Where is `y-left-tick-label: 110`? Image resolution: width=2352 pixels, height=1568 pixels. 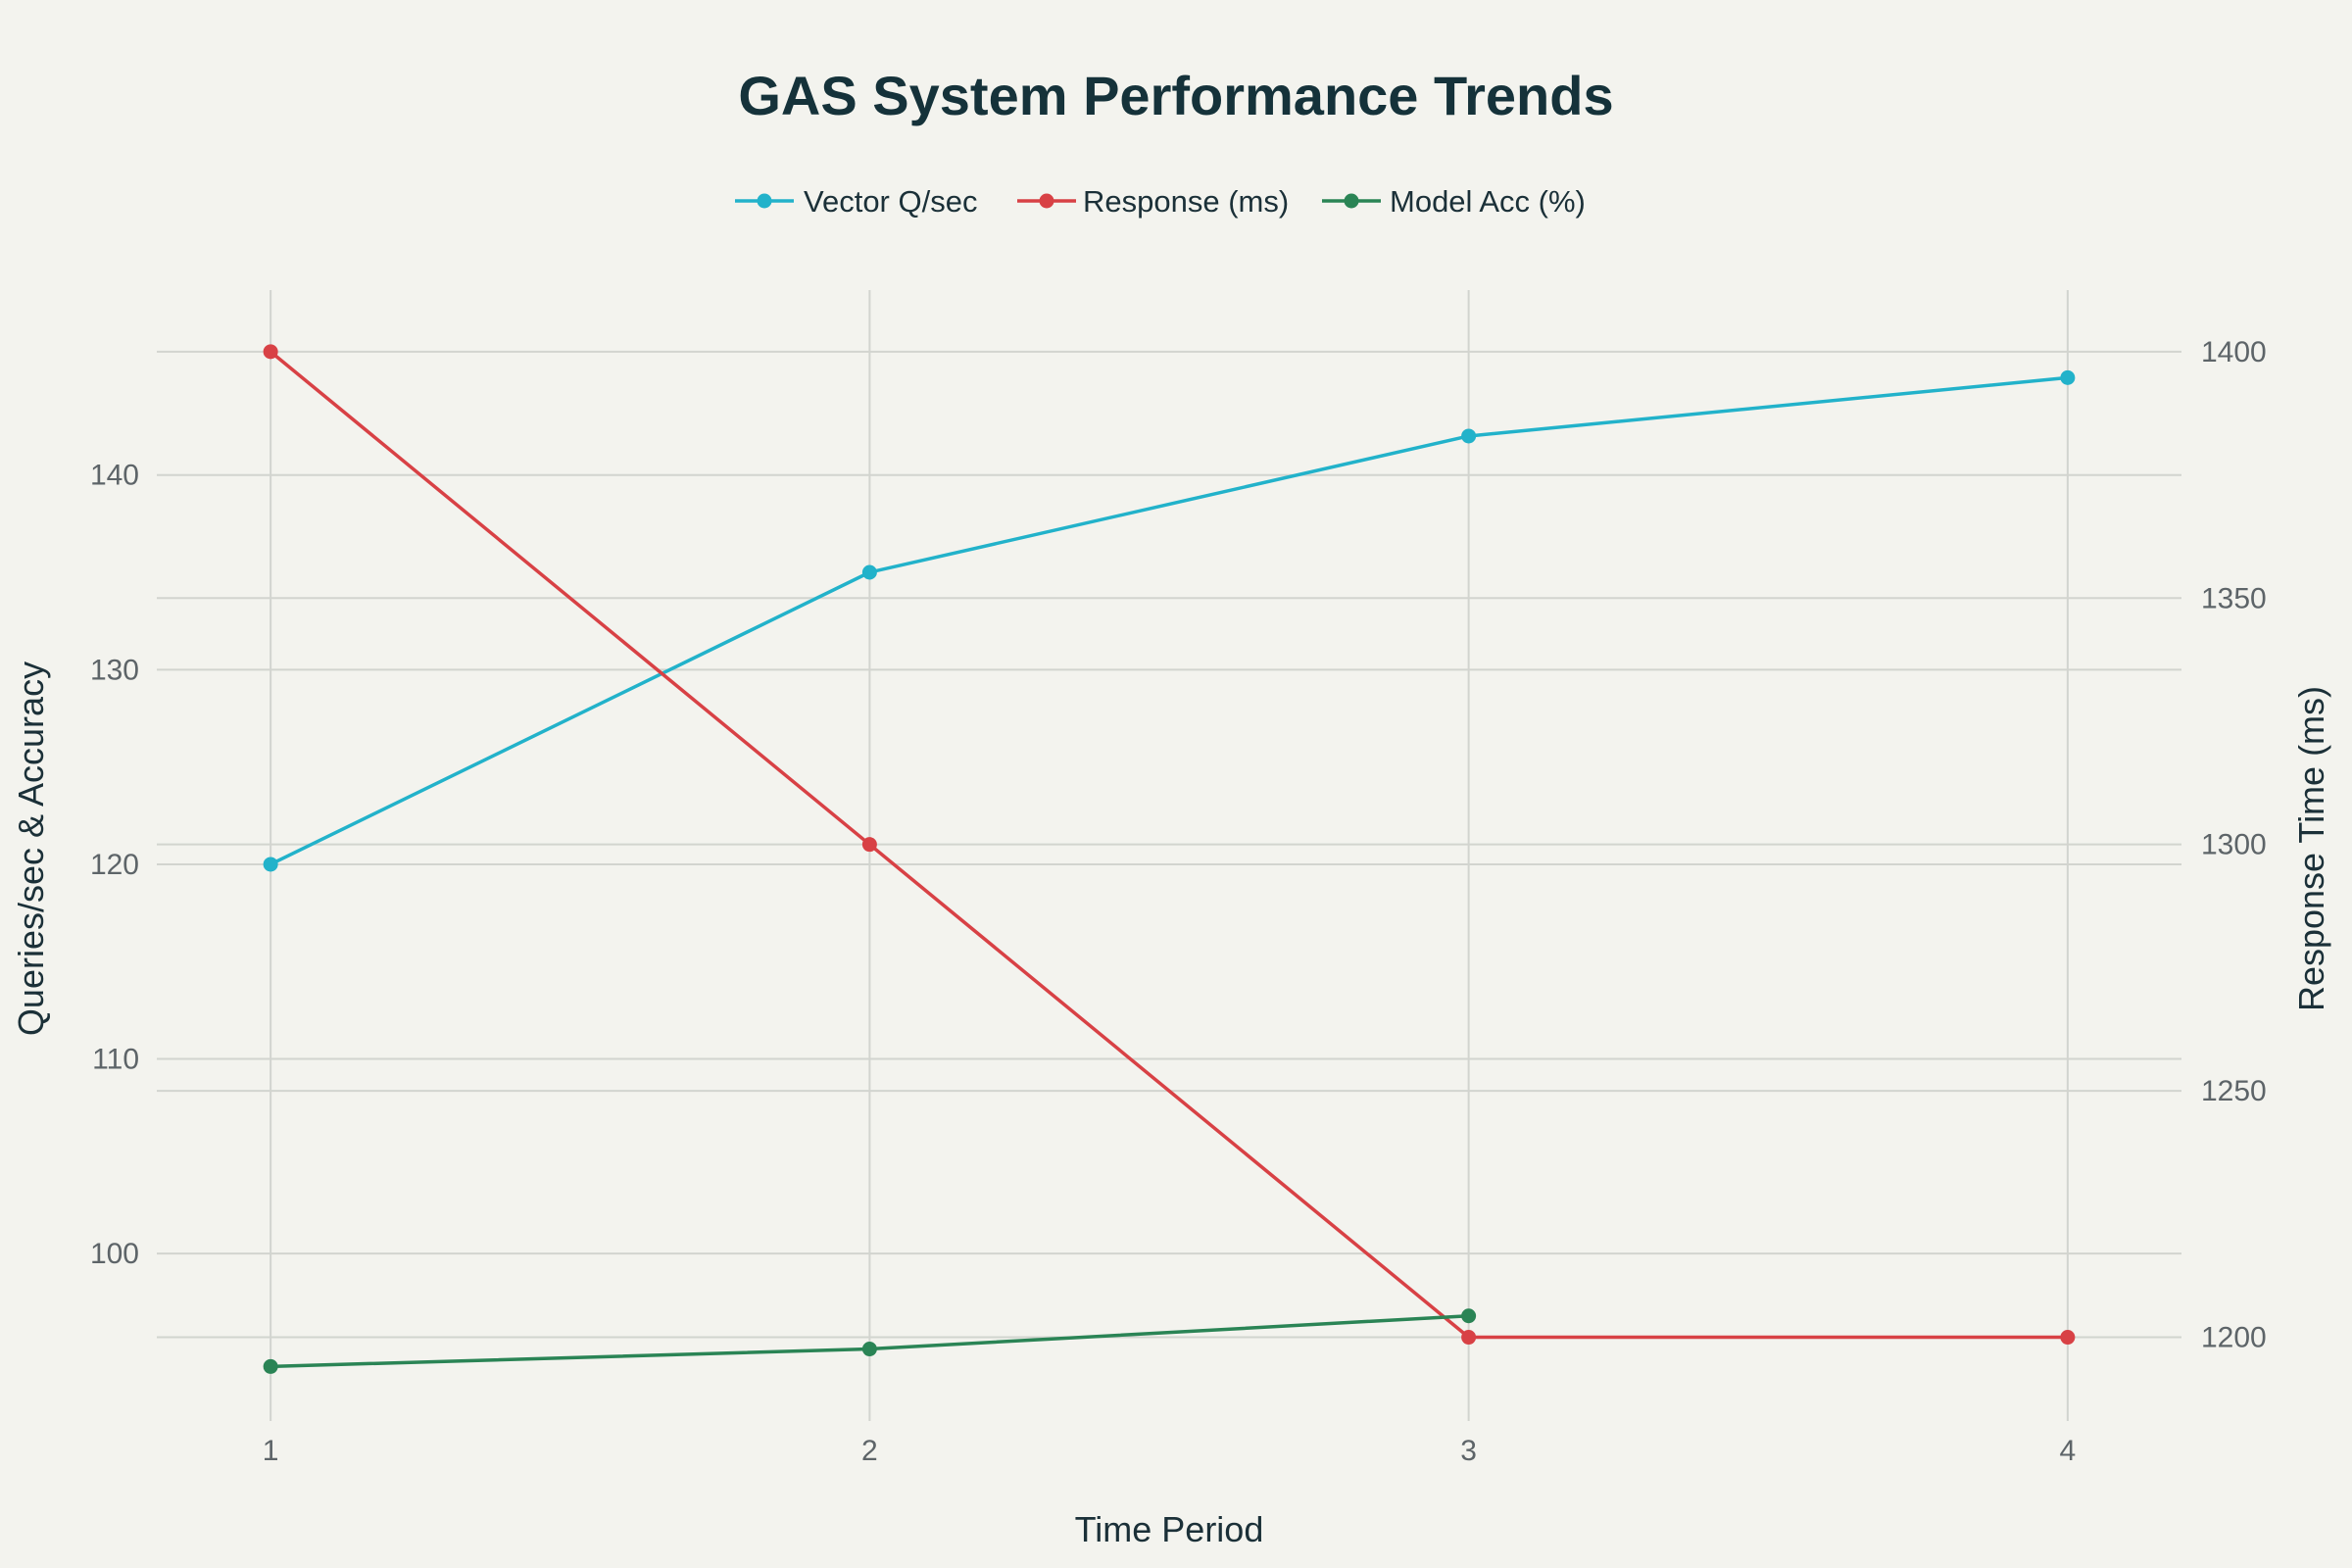
y-left-tick-label: 110 is located at coordinates (115, 1060).